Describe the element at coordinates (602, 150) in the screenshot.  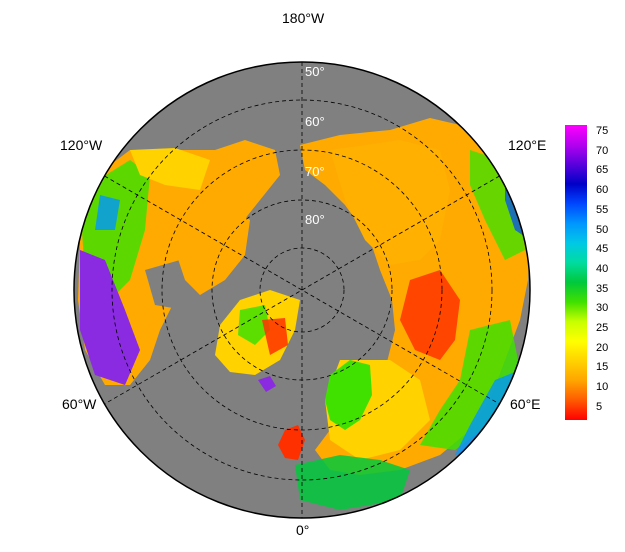
I see `colorbar-tick-label: 70` at that location.